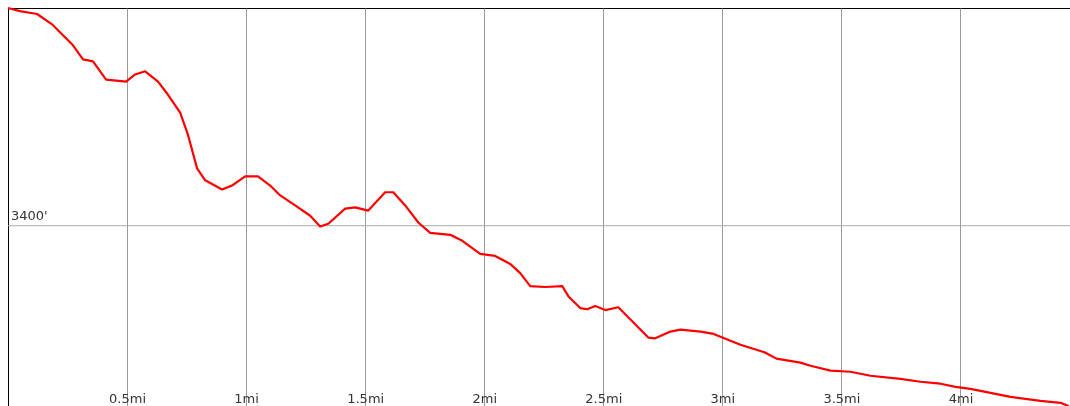 Image resolution: width=1070 pixels, height=406 pixels. Describe the element at coordinates (246, 398) in the screenshot. I see `x-tick-label: 1mi` at that location.